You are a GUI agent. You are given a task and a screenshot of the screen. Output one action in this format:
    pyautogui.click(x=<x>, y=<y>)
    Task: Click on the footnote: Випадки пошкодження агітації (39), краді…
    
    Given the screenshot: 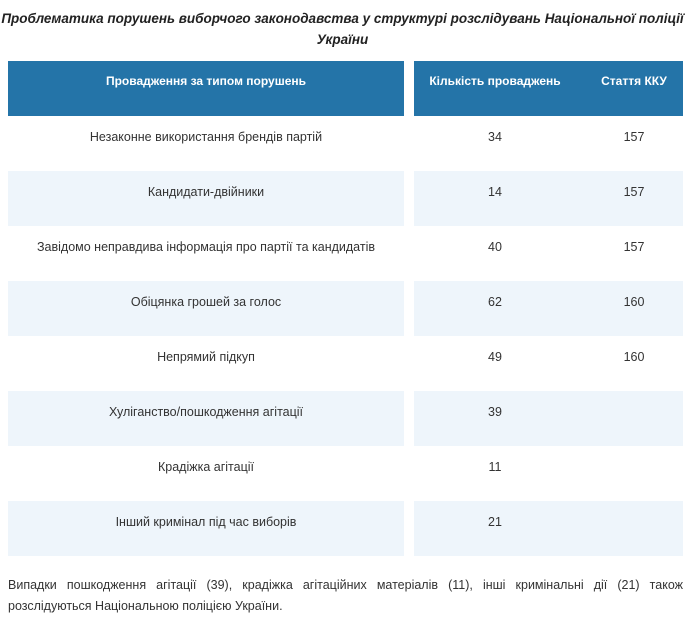 What is the action you would take?
    pyautogui.click(x=345, y=595)
    